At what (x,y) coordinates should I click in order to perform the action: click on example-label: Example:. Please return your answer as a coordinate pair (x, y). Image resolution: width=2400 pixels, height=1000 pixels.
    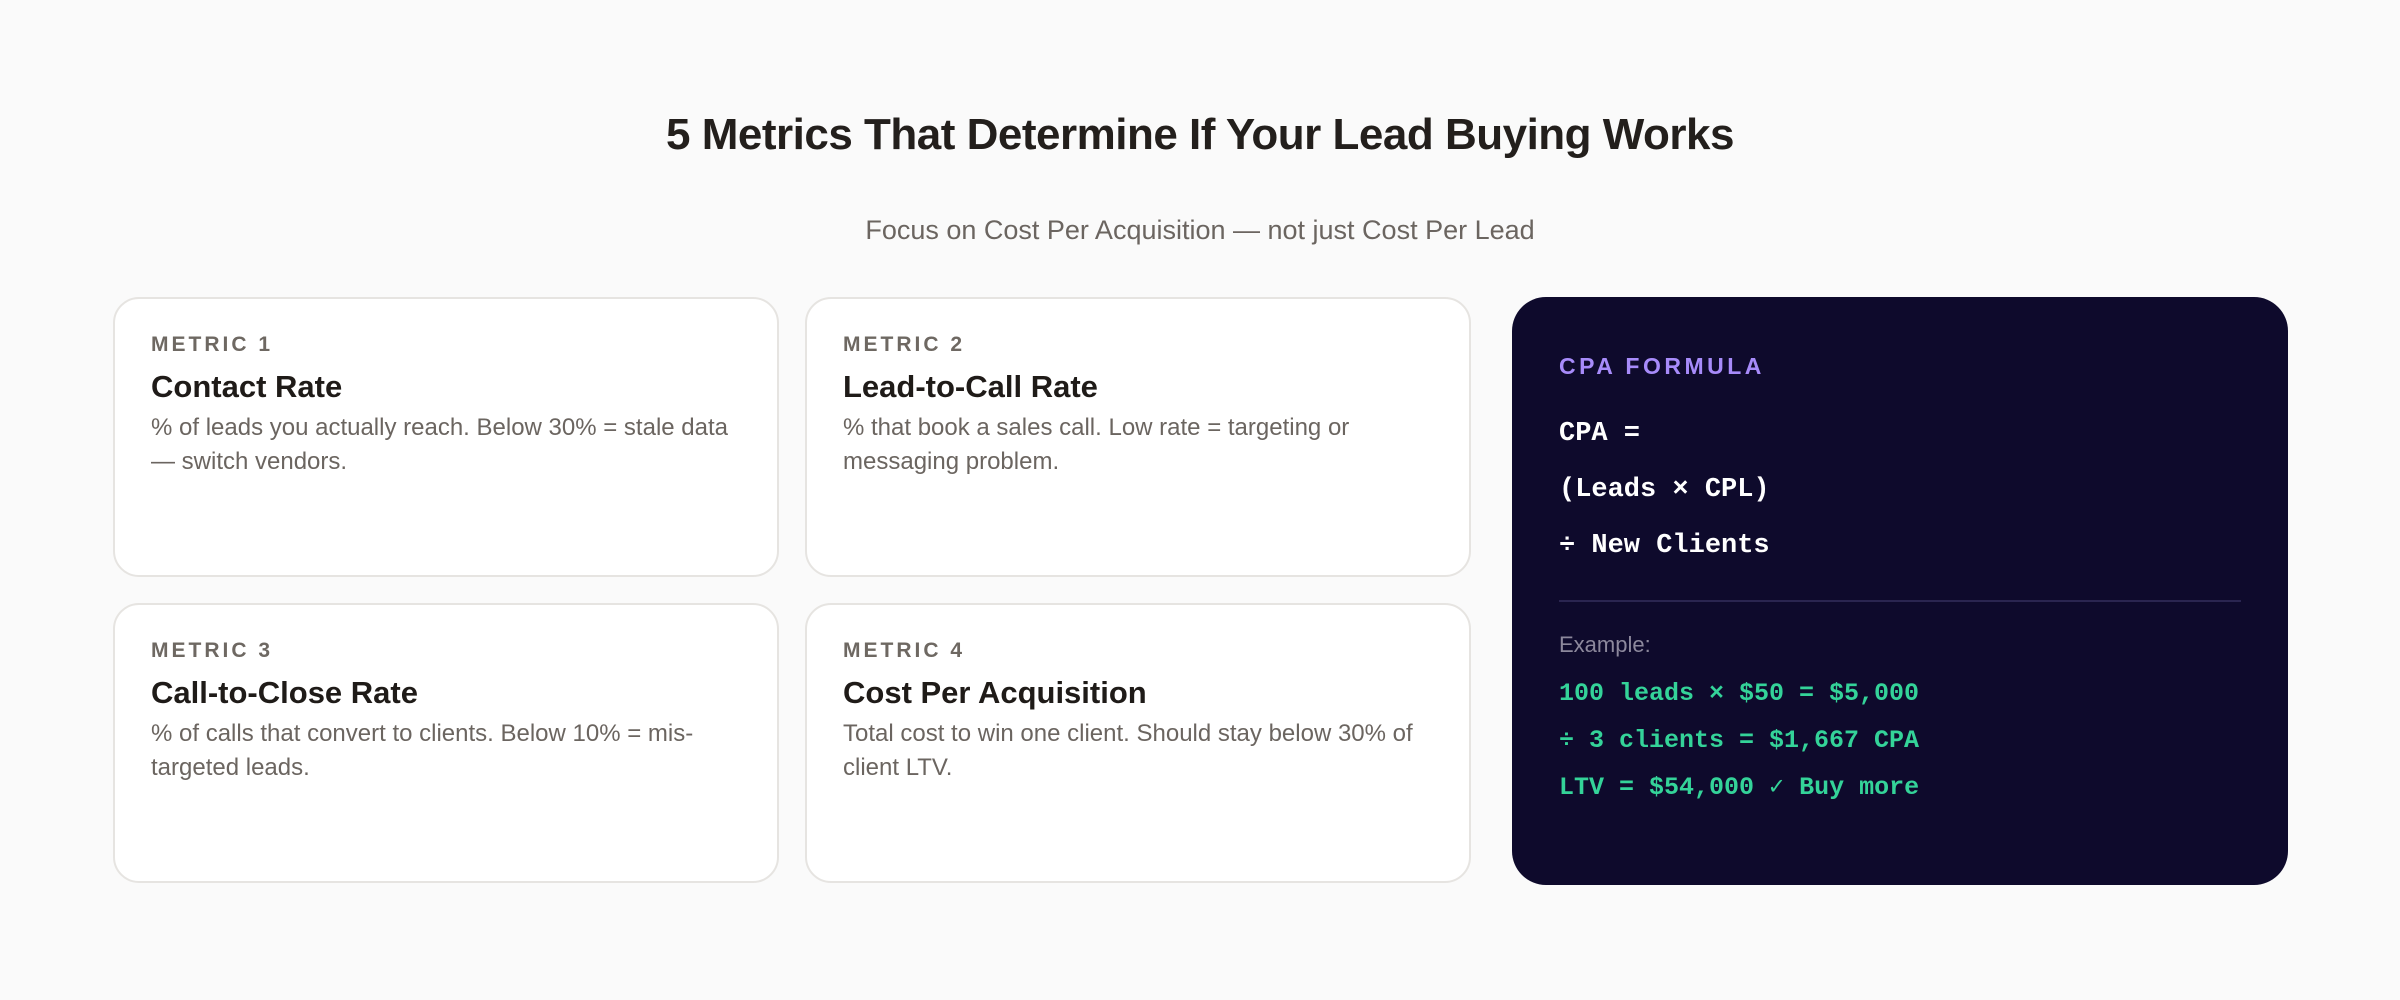
    Looking at the image, I should click on (1605, 644).